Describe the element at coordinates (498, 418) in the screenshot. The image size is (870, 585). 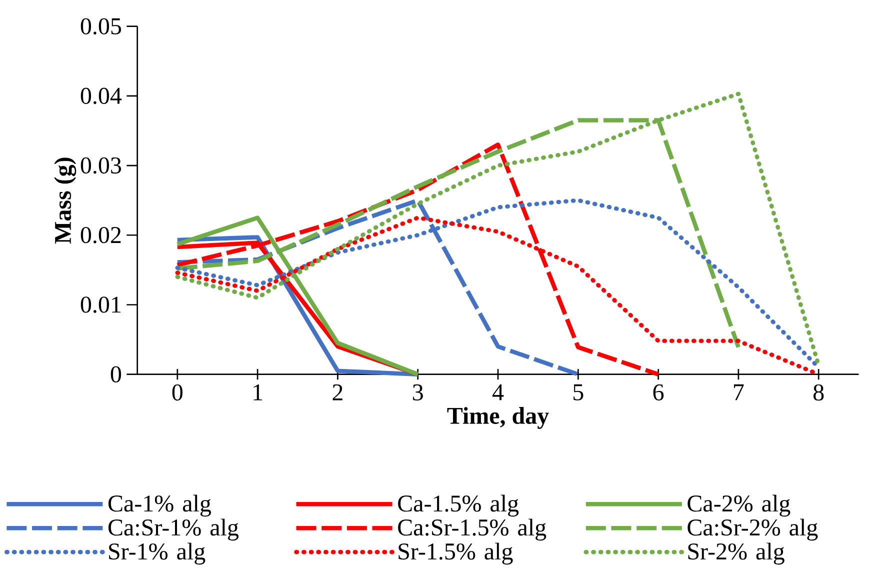
I see `x-axis-title: Time, day` at that location.